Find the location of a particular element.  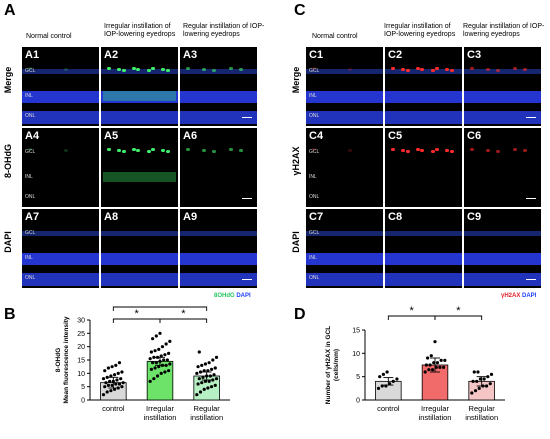

micrograph-c7: C7 GCL INL ONL is located at coordinates (344, 248).